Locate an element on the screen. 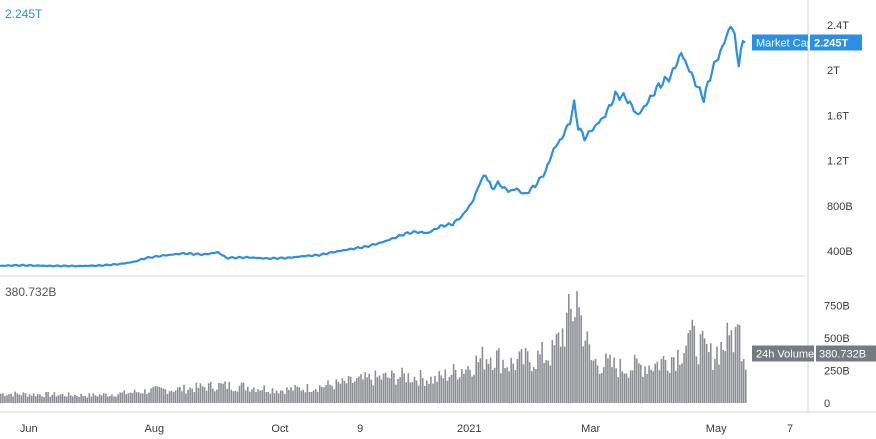  x-tick-label: 2021 is located at coordinates (469, 429).